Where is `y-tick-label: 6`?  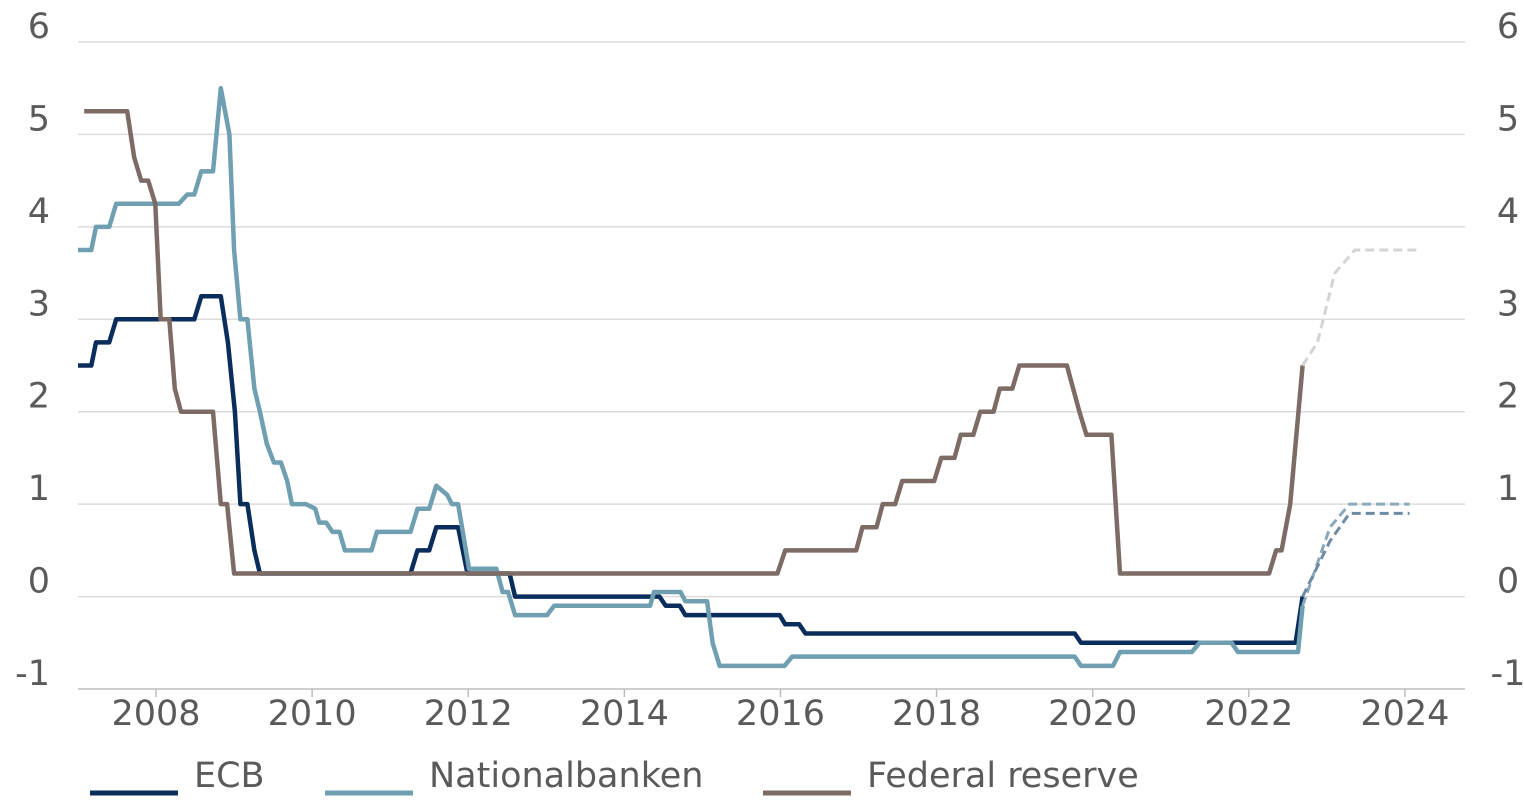 y-tick-label: 6 is located at coordinates (39, 27).